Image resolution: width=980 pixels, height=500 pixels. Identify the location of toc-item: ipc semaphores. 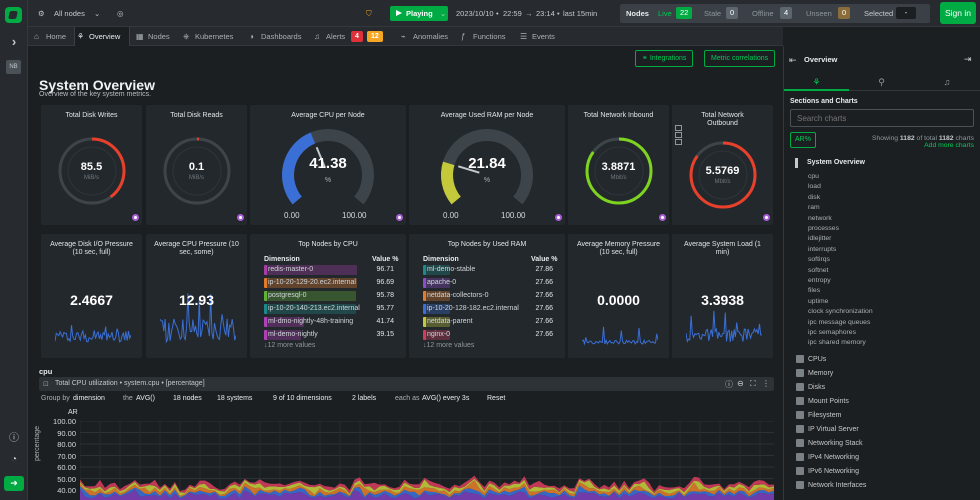
(832, 332).